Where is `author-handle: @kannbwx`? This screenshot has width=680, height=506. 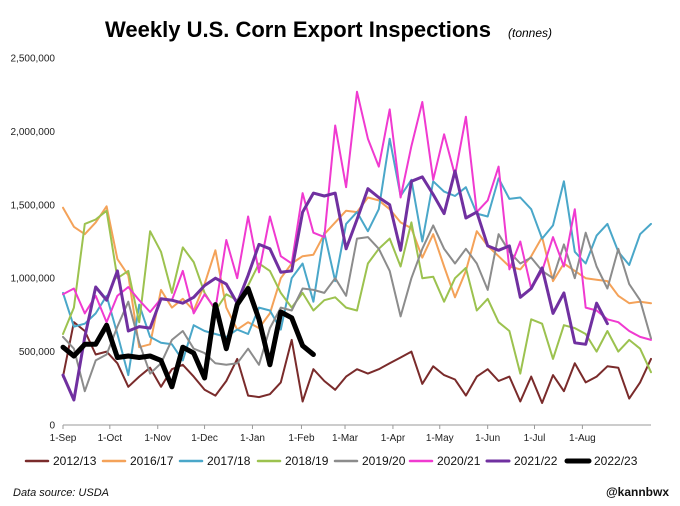 author-handle: @kannbwx is located at coordinates (637, 492).